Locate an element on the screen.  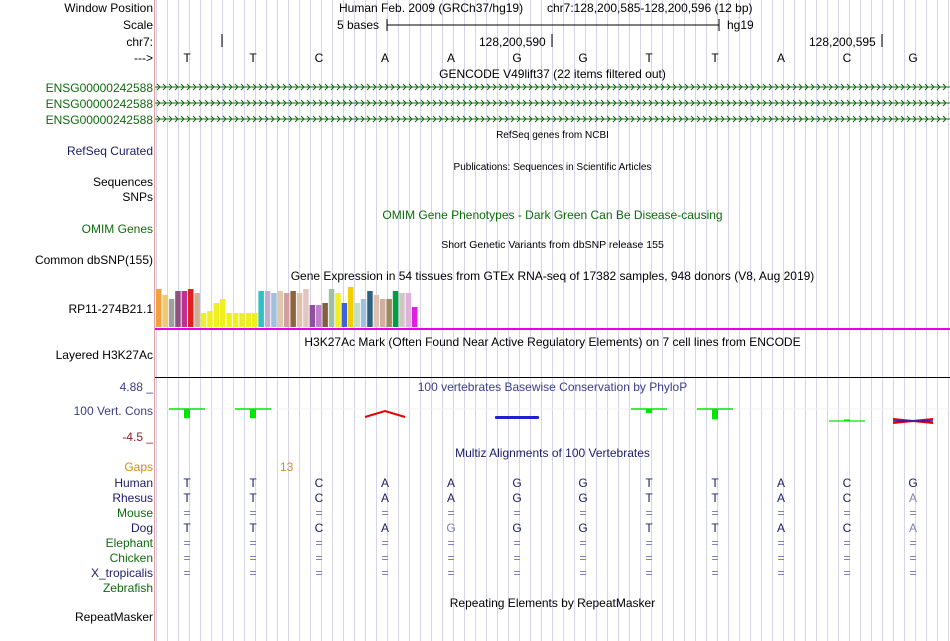
refseq-label: RefSeq Curated is located at coordinates (109, 151).